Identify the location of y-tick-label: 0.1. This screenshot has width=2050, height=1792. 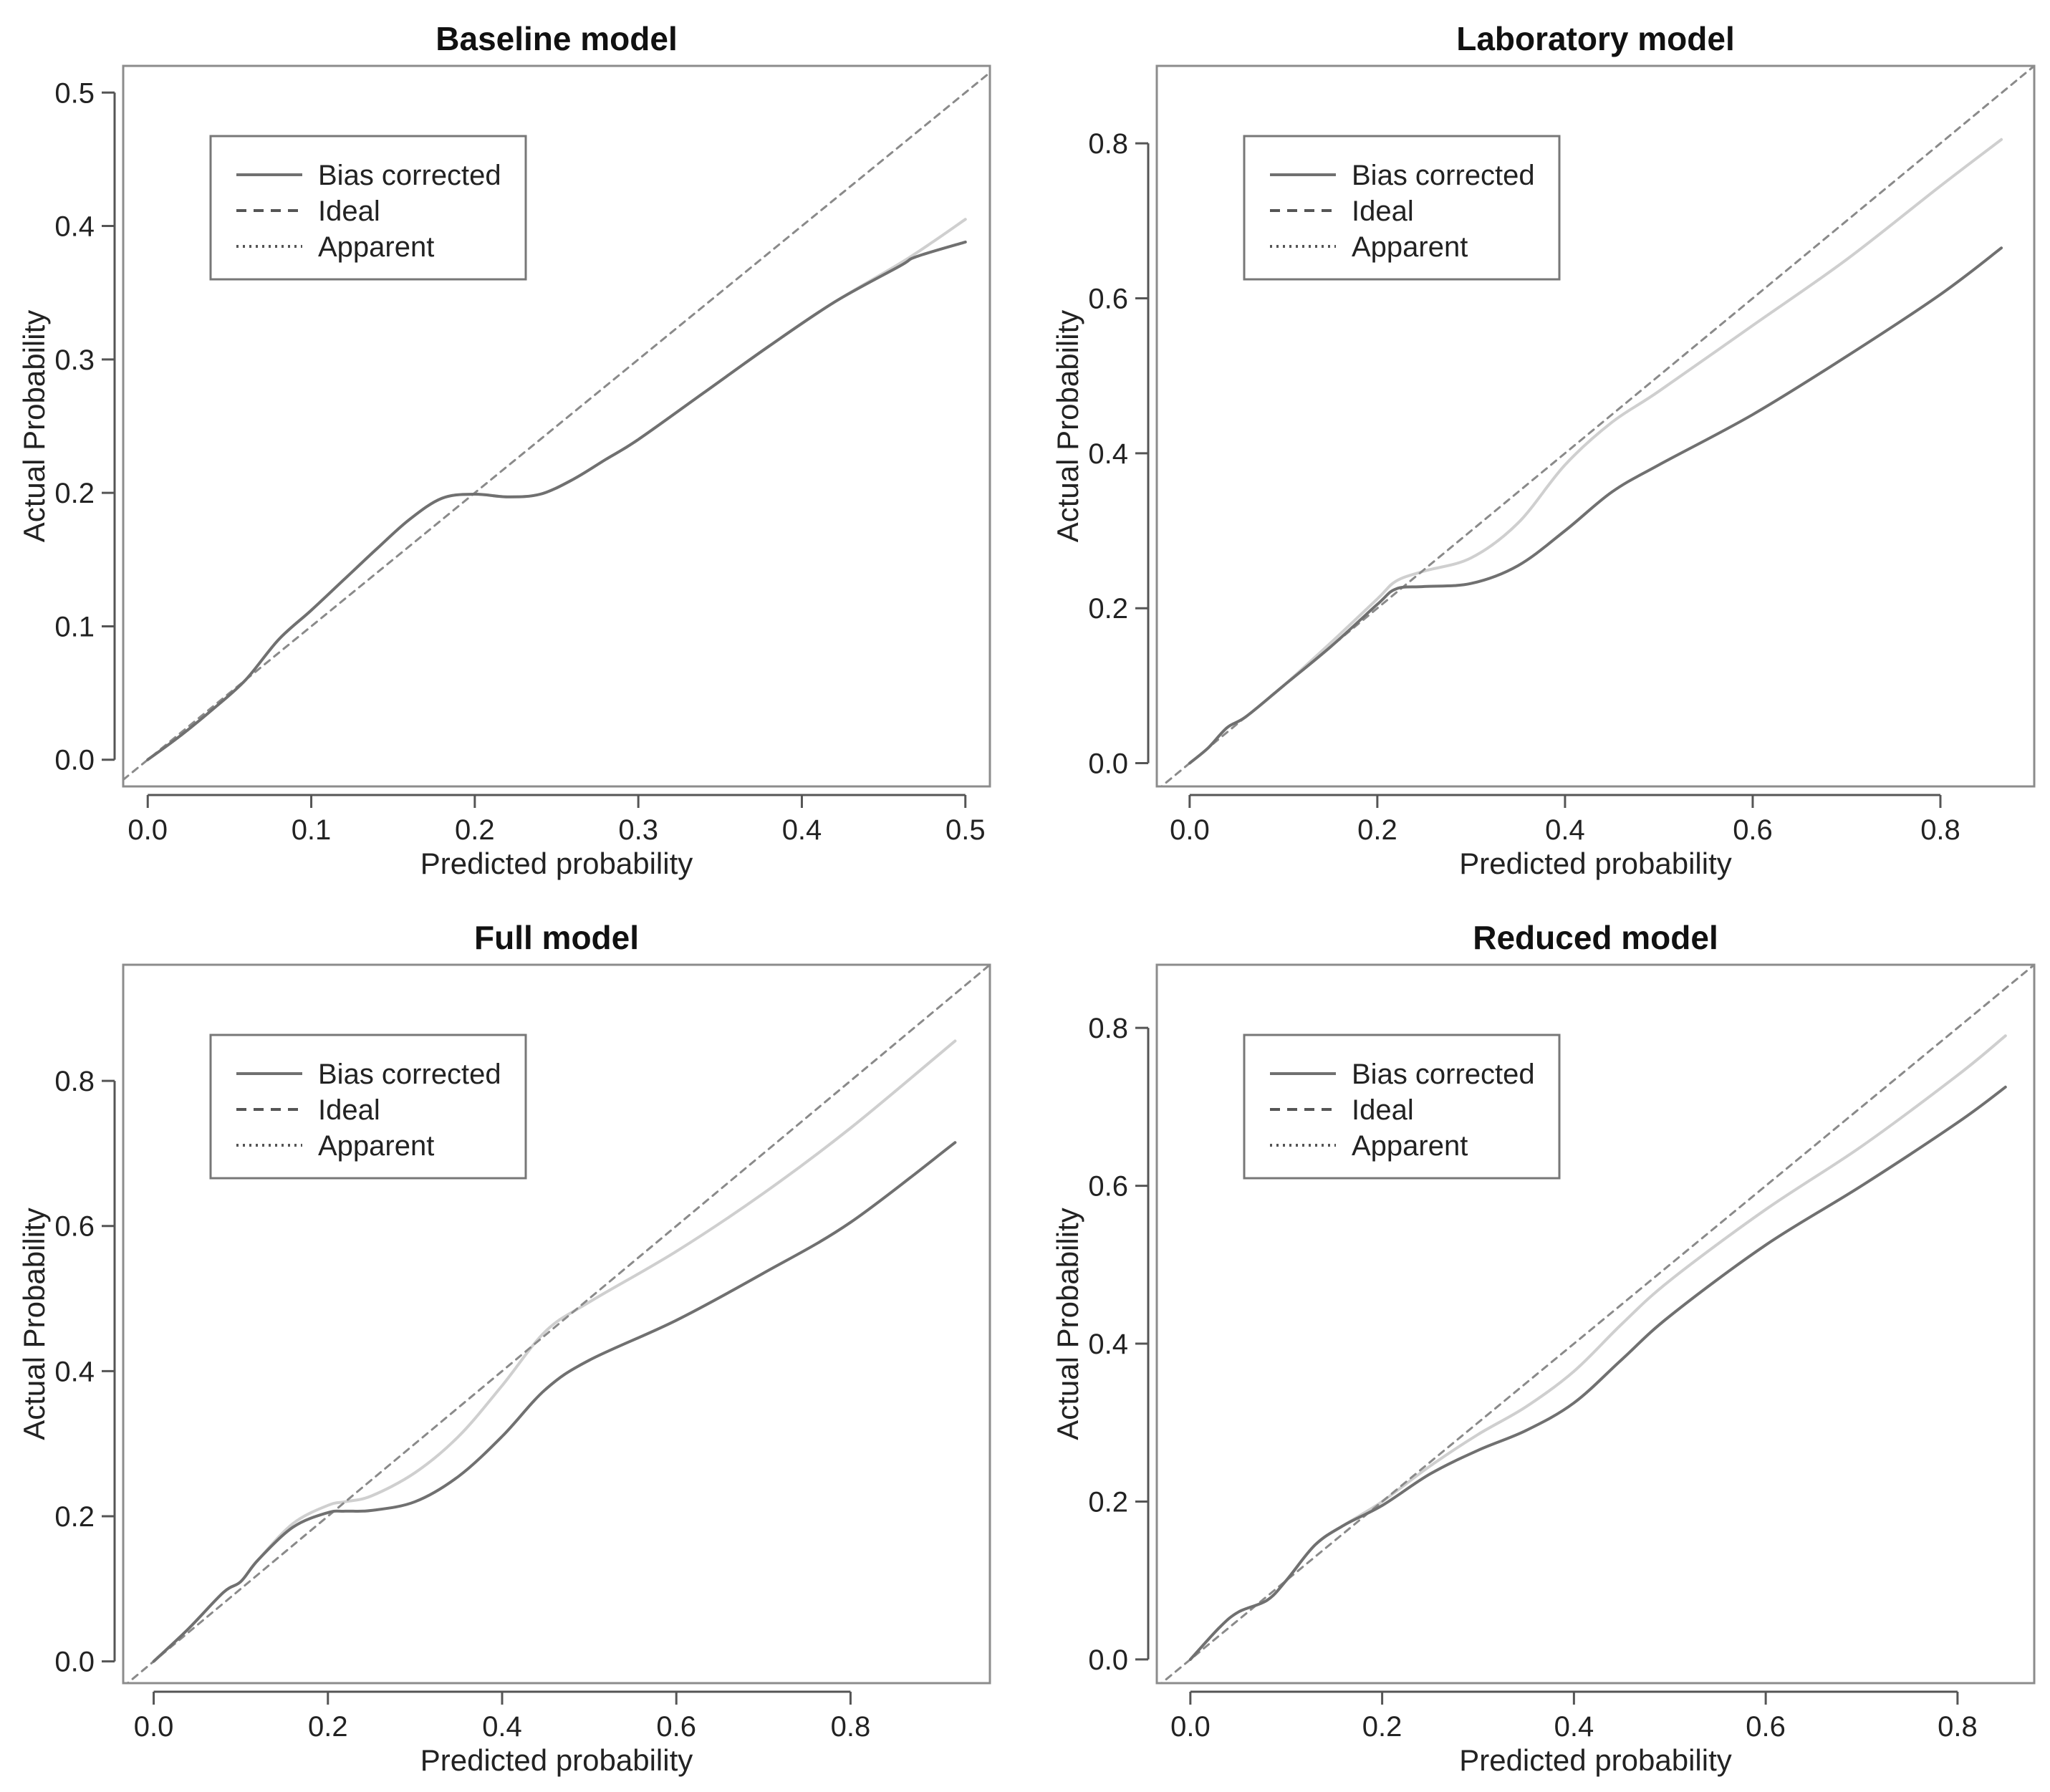
(74, 626).